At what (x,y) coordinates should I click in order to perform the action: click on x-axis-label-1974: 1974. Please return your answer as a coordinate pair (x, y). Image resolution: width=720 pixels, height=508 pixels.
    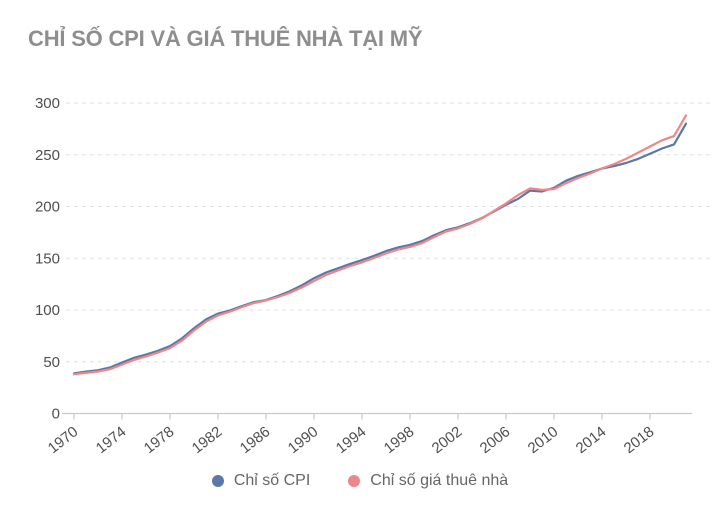
    Looking at the image, I should click on (111, 440).